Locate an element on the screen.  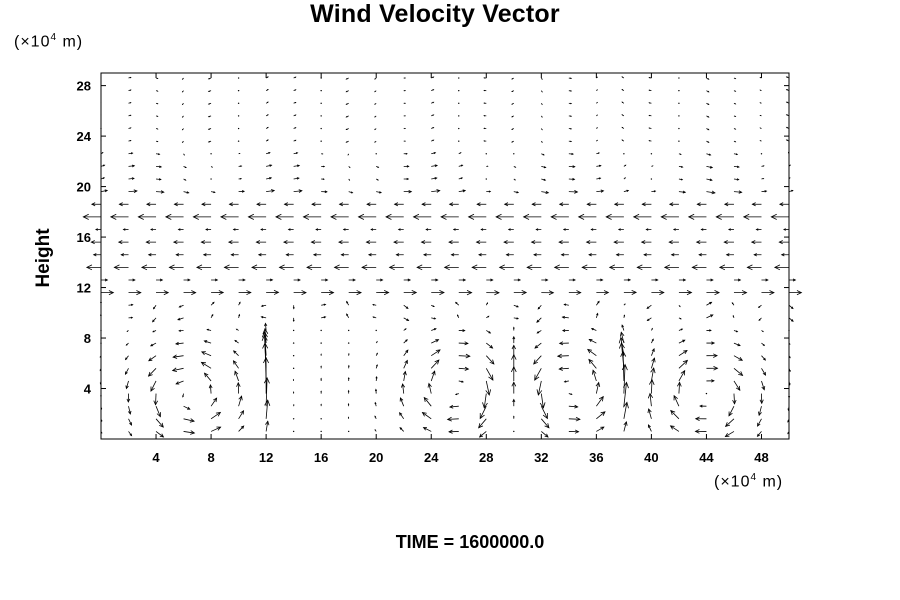
chart-title: Wind Velocity Vector is located at coordinates (435, 14).